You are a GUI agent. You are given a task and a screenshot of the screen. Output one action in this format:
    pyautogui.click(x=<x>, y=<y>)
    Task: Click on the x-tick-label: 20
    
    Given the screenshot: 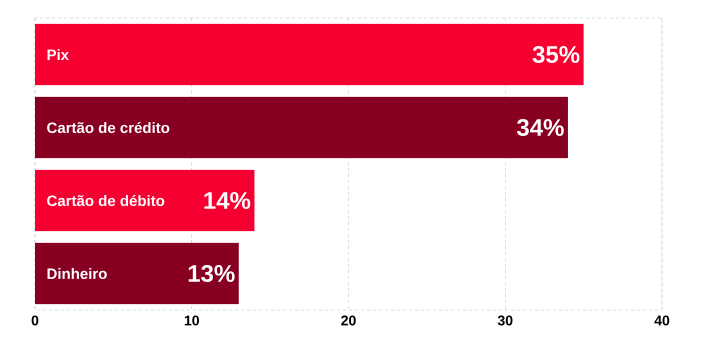 What is the action you would take?
    pyautogui.click(x=348, y=321)
    